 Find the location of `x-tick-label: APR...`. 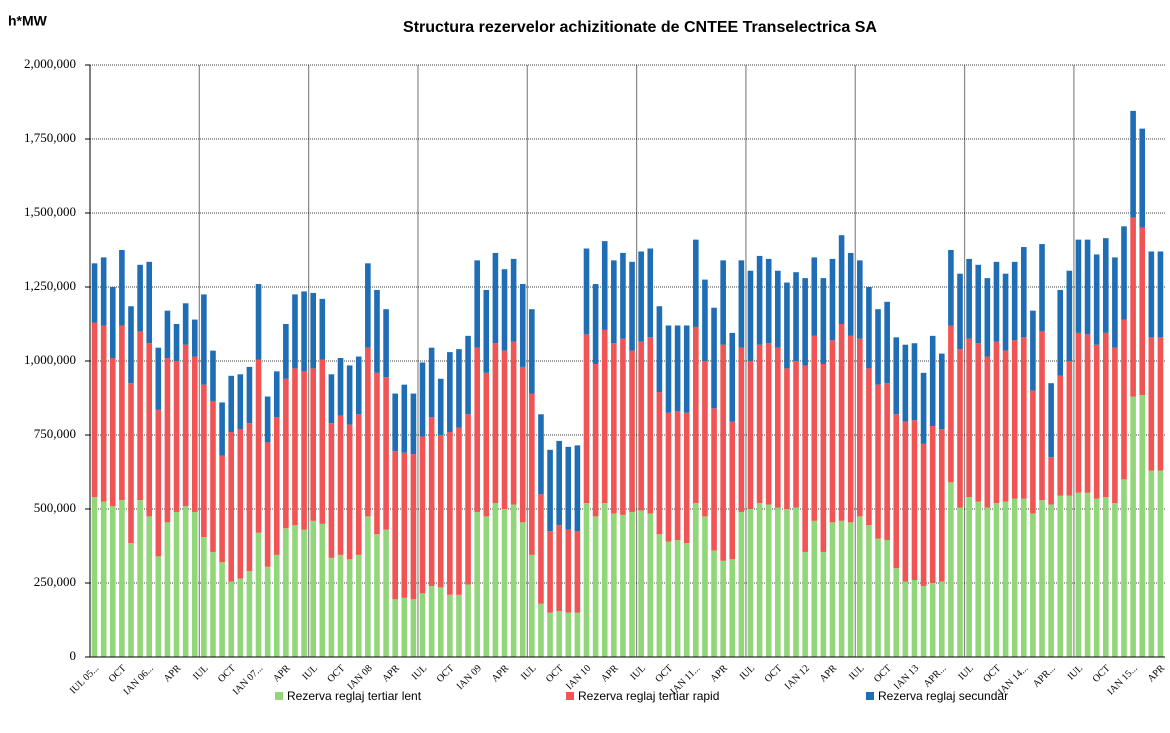

x-tick-label: APR... is located at coordinates (1044, 676).